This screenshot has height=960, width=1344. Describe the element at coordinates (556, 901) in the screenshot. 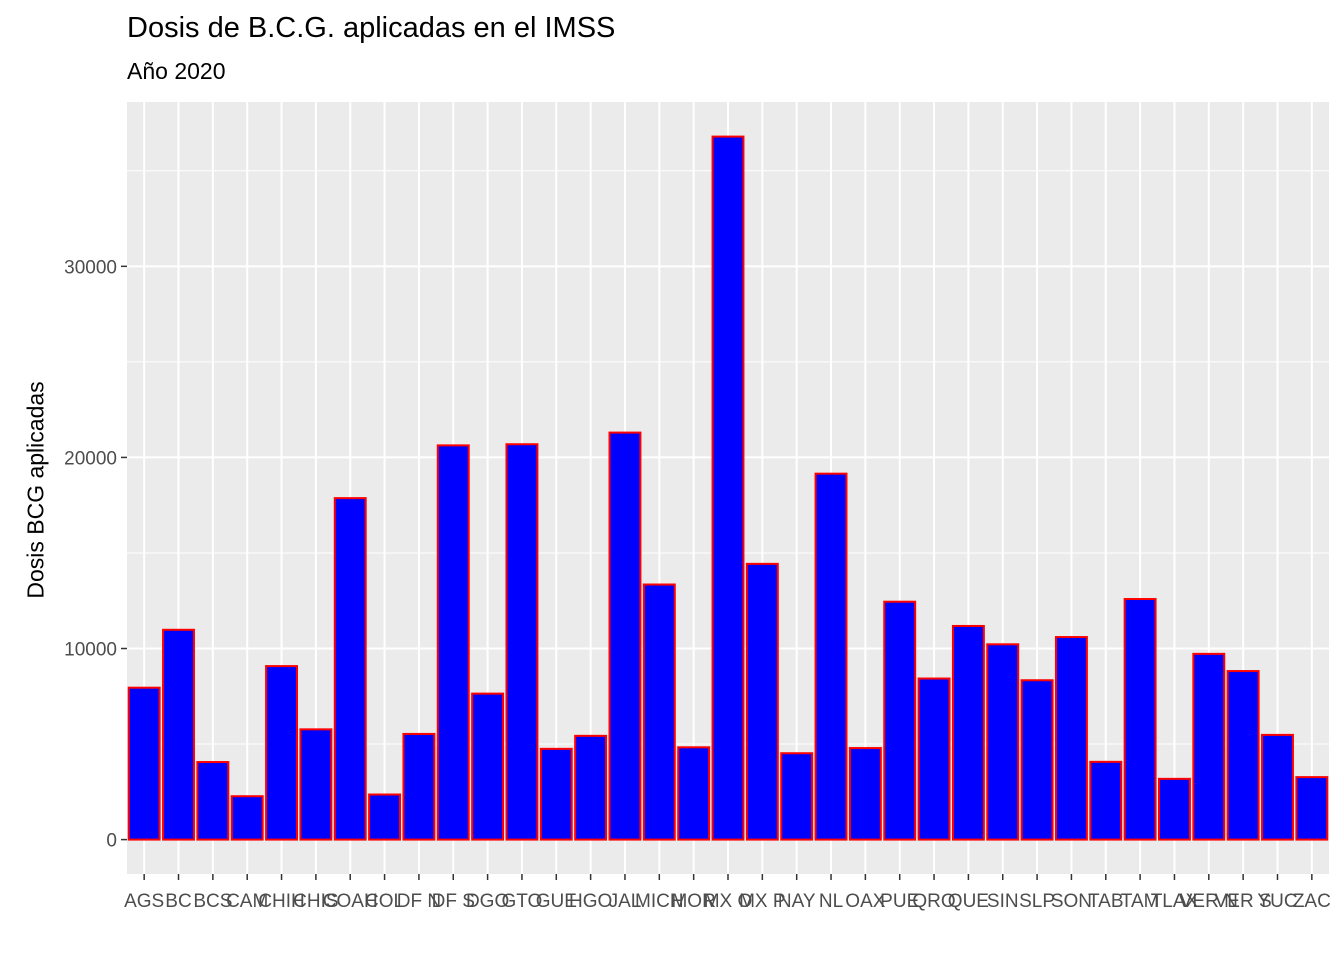

I see `x-tick-label: GUE` at that location.